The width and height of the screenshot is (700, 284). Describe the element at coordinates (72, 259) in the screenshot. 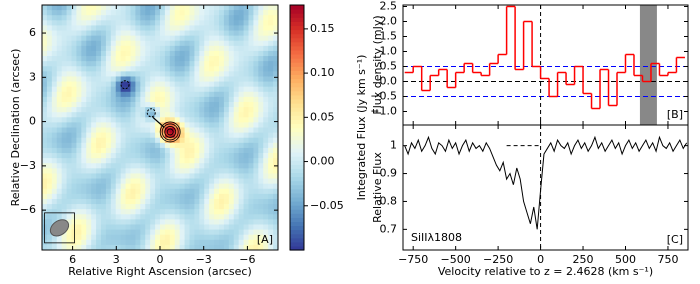

I see `x-tick-label: 6` at that location.